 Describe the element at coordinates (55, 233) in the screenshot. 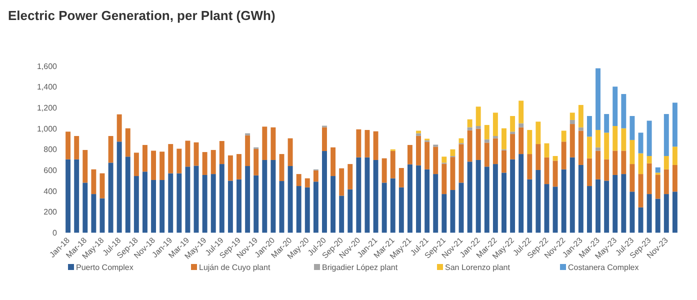

I see `y-tick-label: 0` at that location.